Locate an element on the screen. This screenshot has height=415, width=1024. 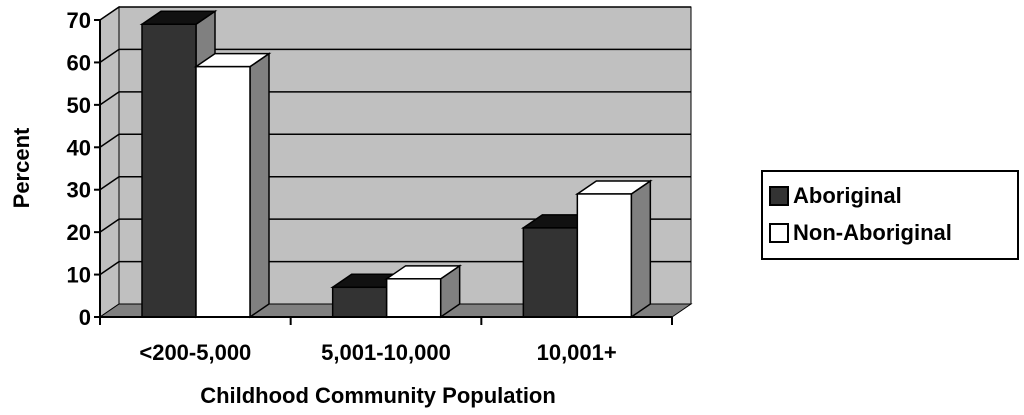
y-tick-label: 10 is located at coordinates (79, 275).